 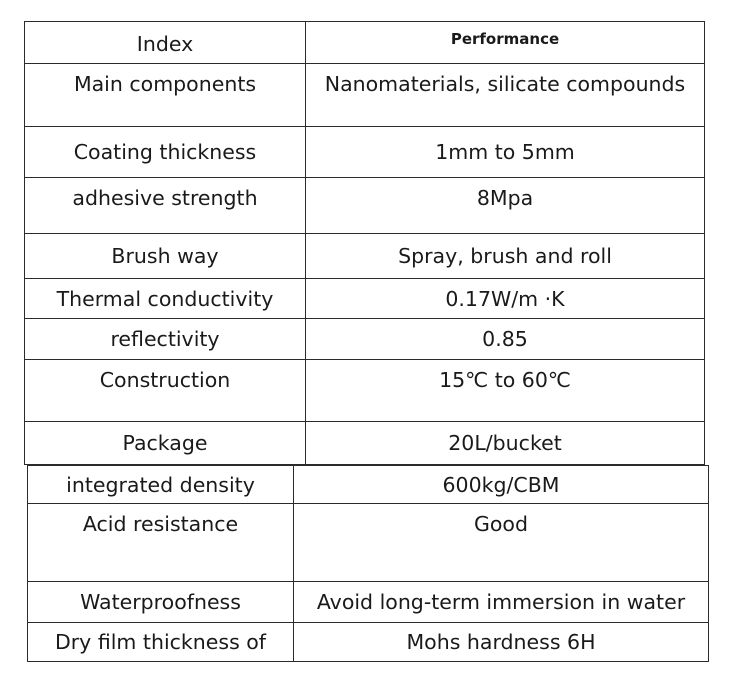 I want to click on table-row: Construction 15℃ to 60℃, so click(x=364, y=390).